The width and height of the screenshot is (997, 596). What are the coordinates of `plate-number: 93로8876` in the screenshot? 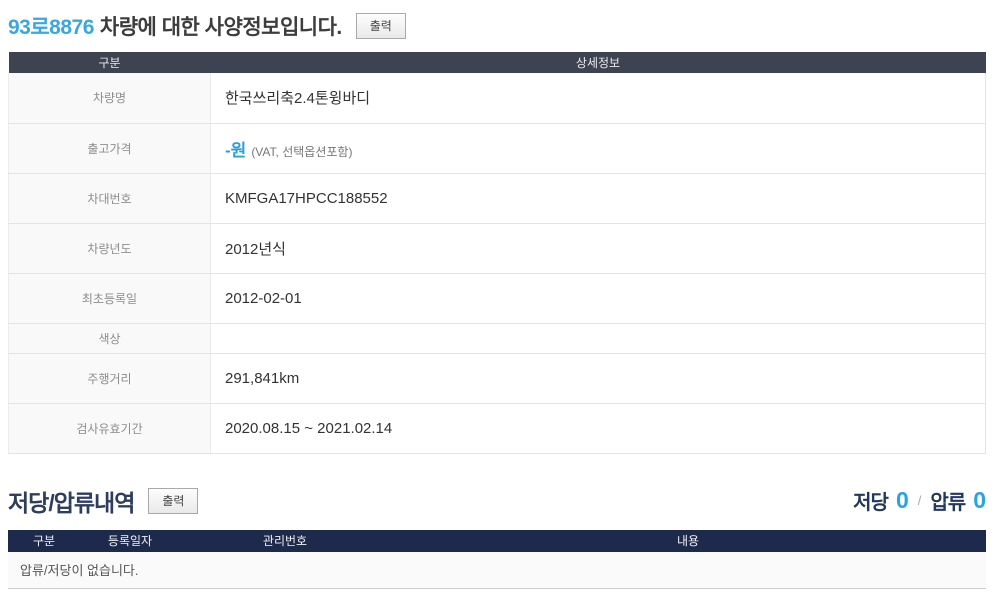 It's located at (51, 27).